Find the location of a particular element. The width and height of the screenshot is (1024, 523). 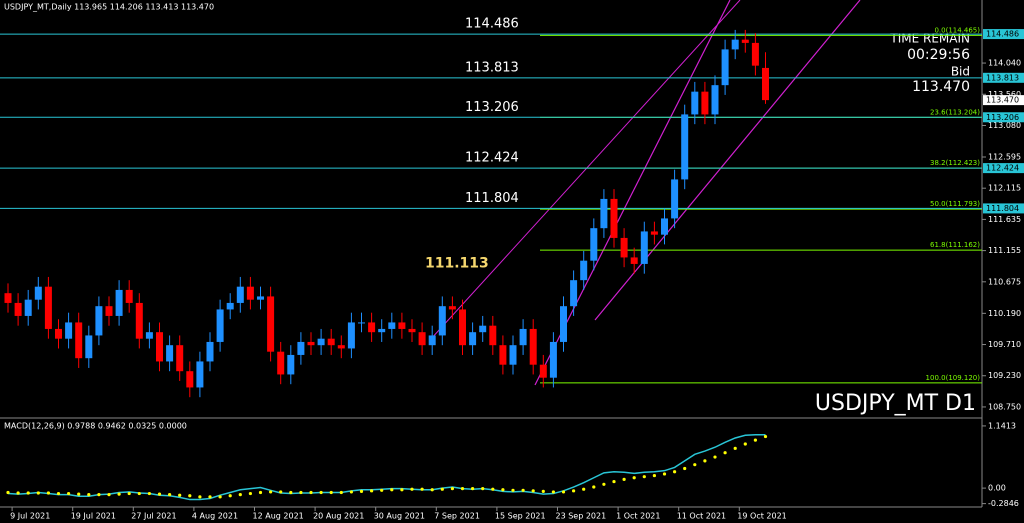

y-tick-label: 112.115 is located at coordinates (1004, 188).